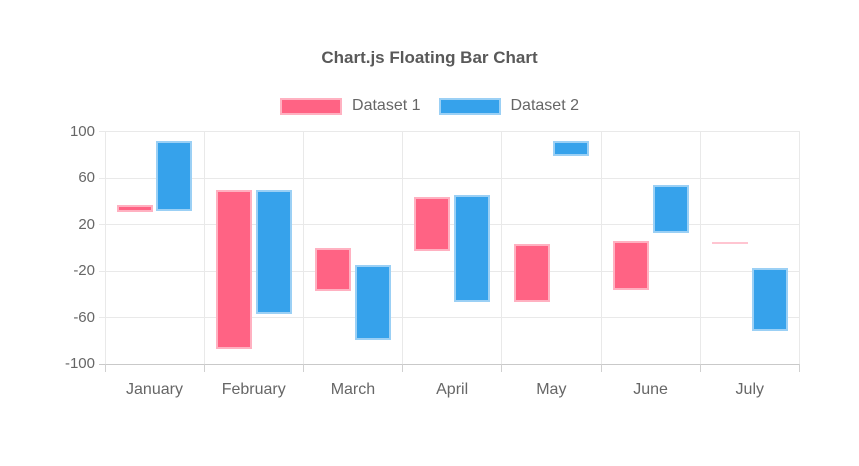 The image size is (859, 466). I want to click on chart-legend: Dataset 1 Dataset 2, so click(429, 106).